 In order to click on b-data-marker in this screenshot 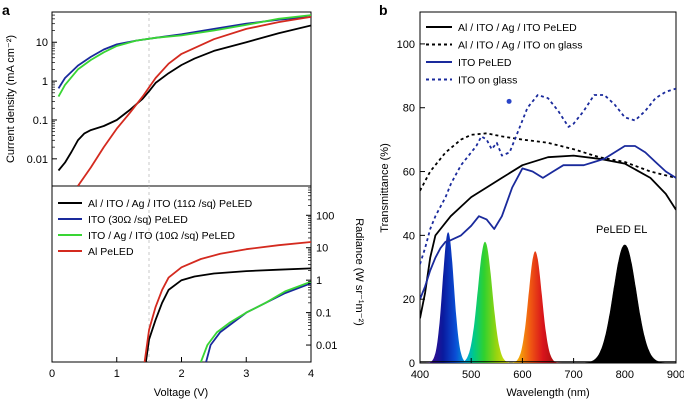, I will do `click(509, 101)`.